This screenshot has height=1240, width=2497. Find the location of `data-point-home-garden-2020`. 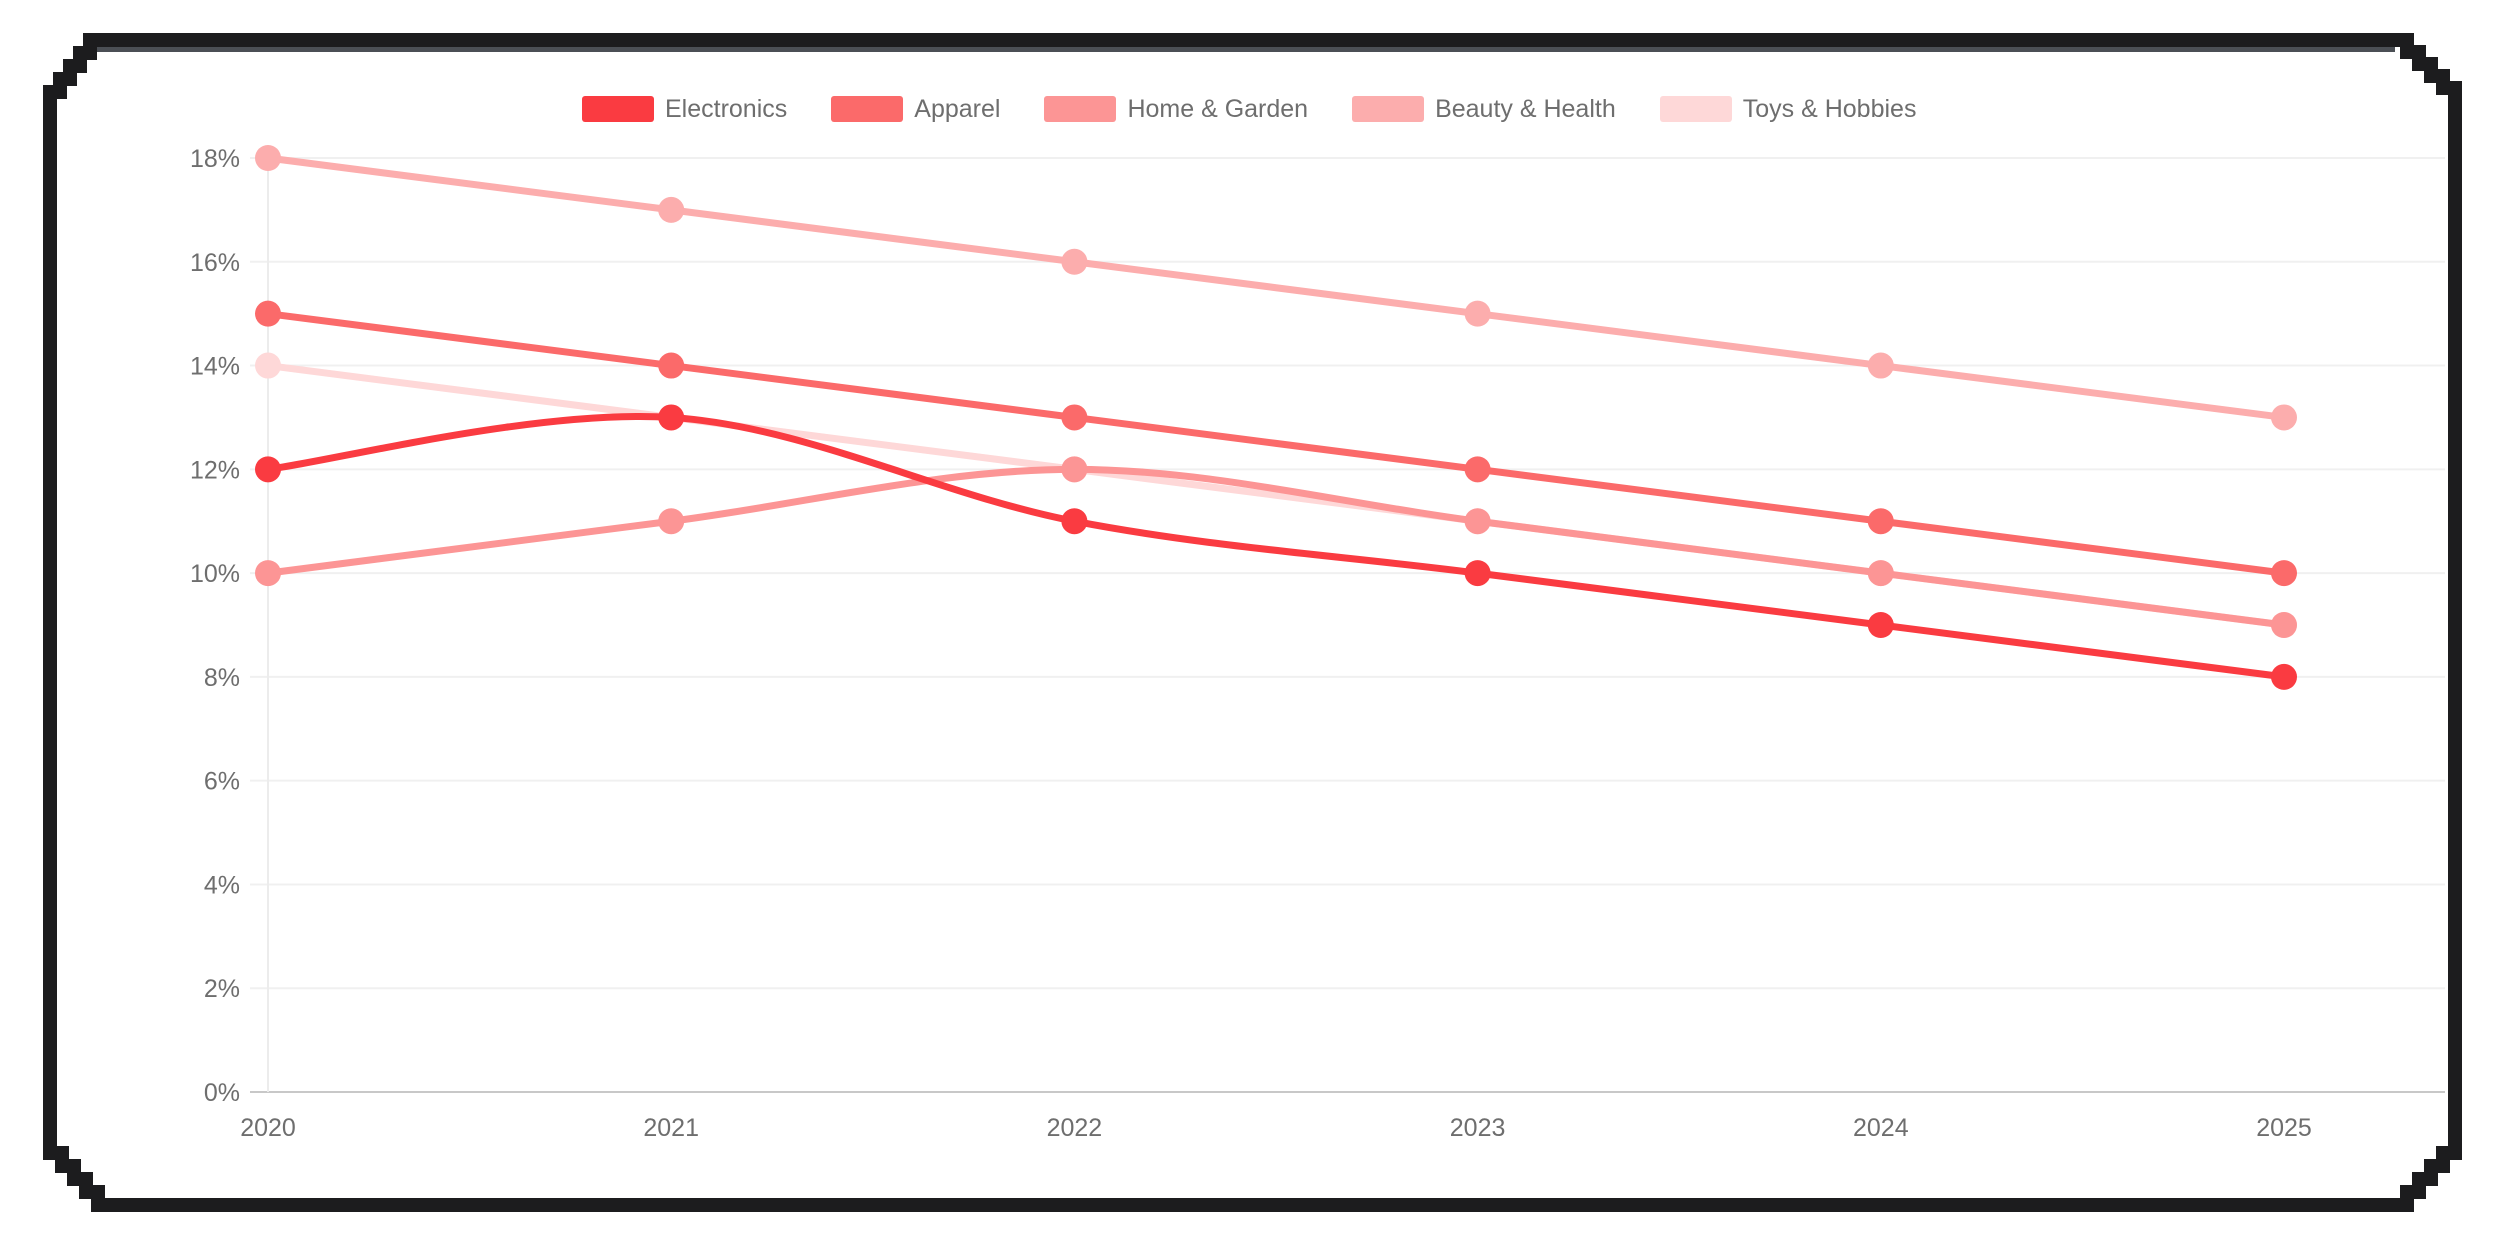

data-point-home-garden-2020 is located at coordinates (268, 573).